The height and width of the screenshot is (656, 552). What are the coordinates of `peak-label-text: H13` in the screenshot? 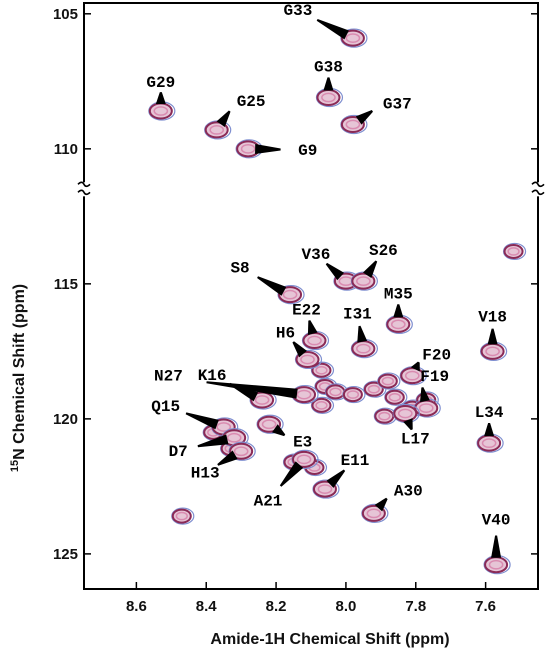 It's located at (205, 473).